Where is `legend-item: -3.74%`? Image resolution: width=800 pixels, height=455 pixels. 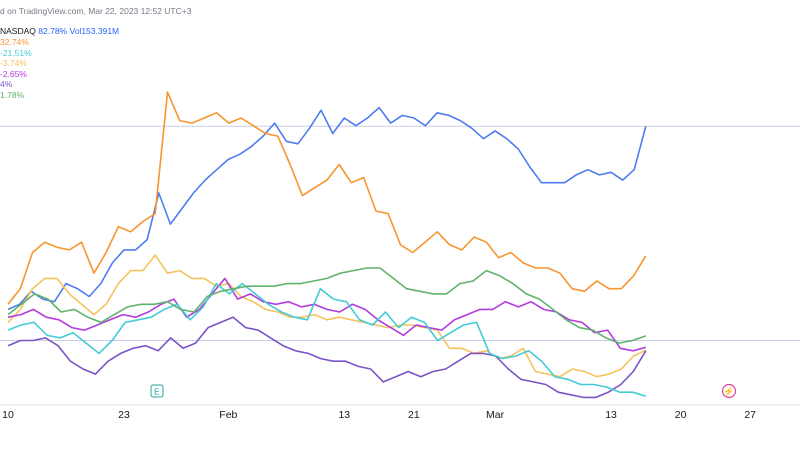 legend-item: -3.74% is located at coordinates (13, 63).